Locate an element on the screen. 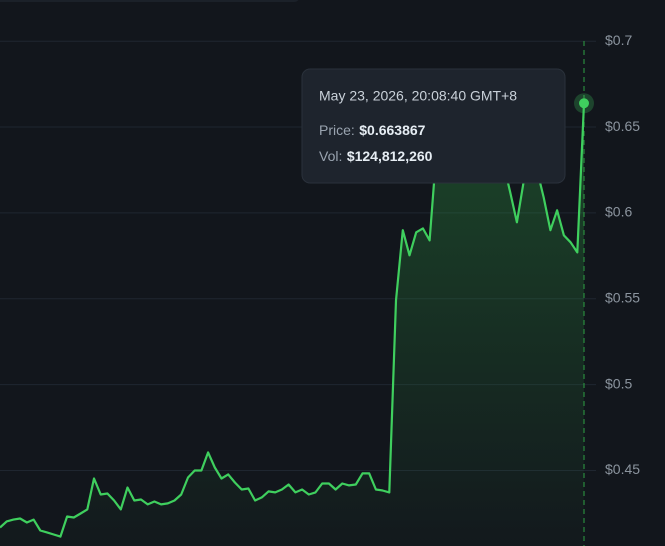 This screenshot has height=546, width=665. tooltip-vol: Vol: $124,812,260 is located at coordinates (376, 157).